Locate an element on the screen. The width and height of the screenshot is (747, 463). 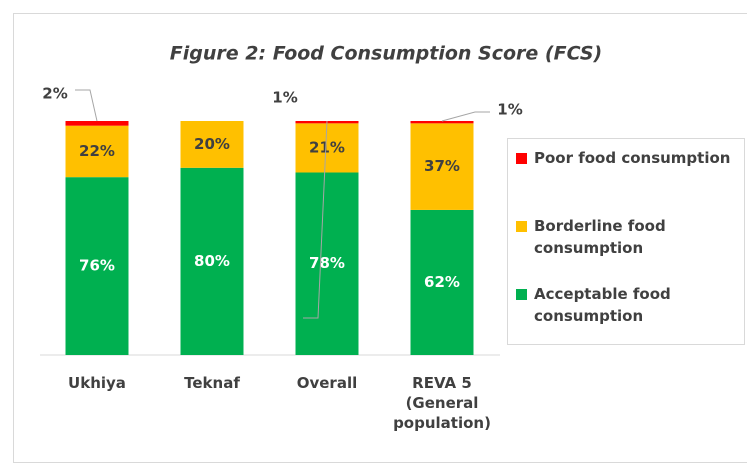
legend-item: Acceptable food consumption is located at coordinates (626, 305).